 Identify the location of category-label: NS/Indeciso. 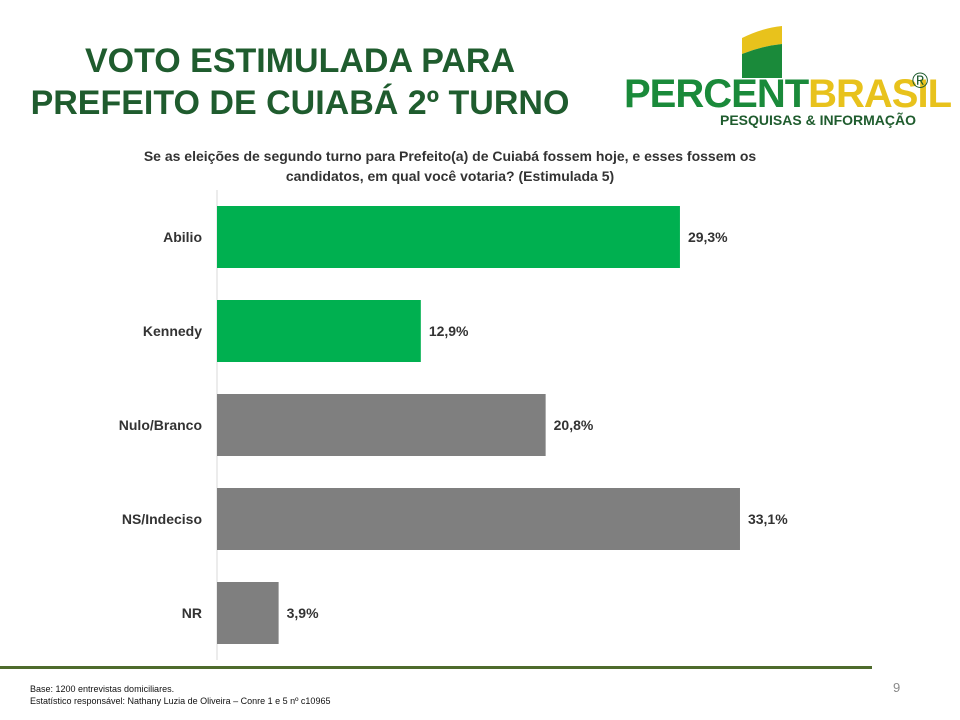
(162, 519).